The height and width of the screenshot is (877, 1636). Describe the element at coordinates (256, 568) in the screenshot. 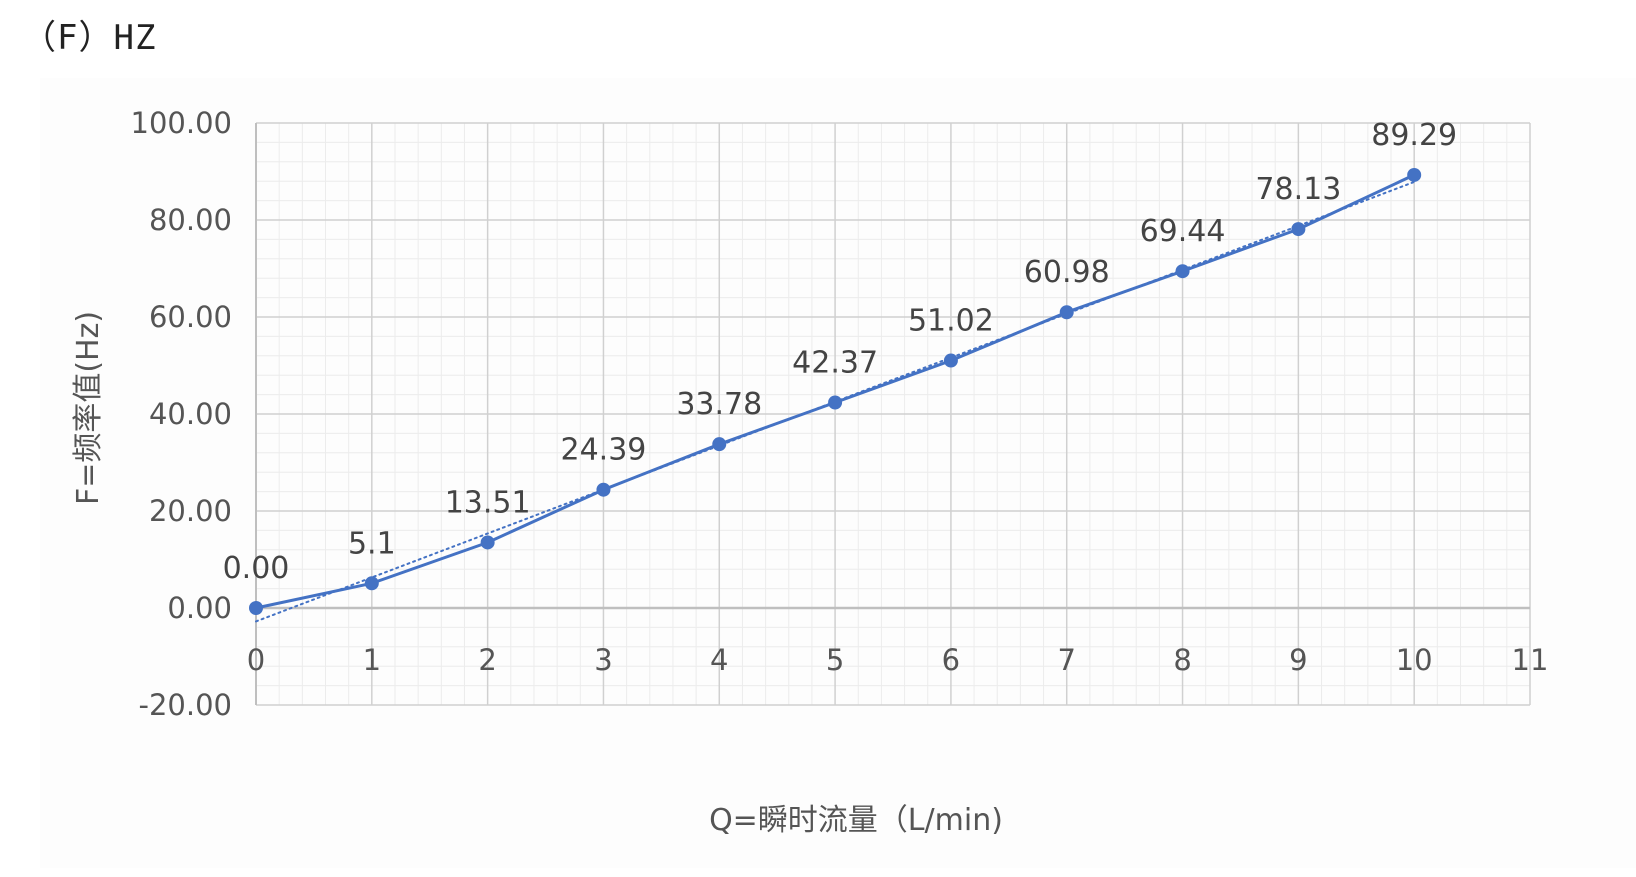

I see `data-label: 0.00` at that location.